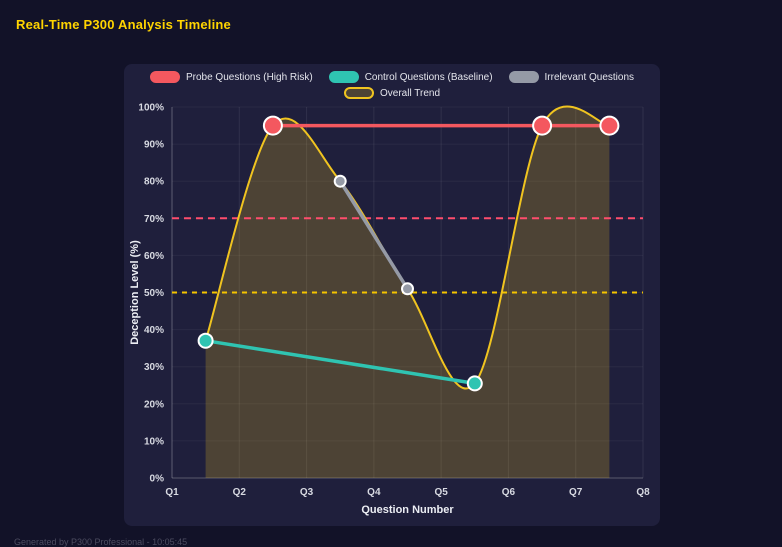 The image size is (782, 547). What do you see at coordinates (509, 492) in the screenshot?
I see `x-tick-label: Q6` at bounding box center [509, 492].